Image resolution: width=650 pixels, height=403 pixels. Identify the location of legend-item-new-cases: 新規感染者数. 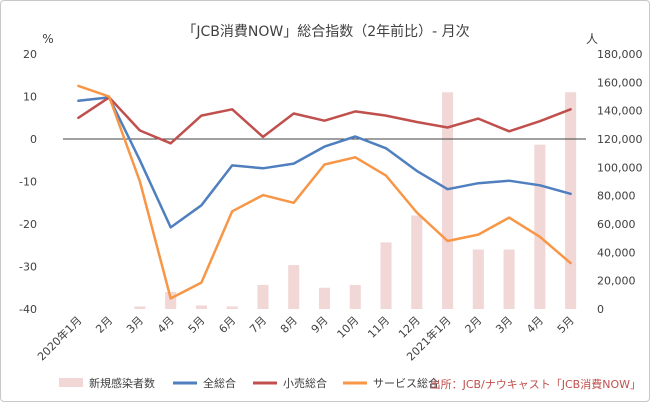
(107, 383).